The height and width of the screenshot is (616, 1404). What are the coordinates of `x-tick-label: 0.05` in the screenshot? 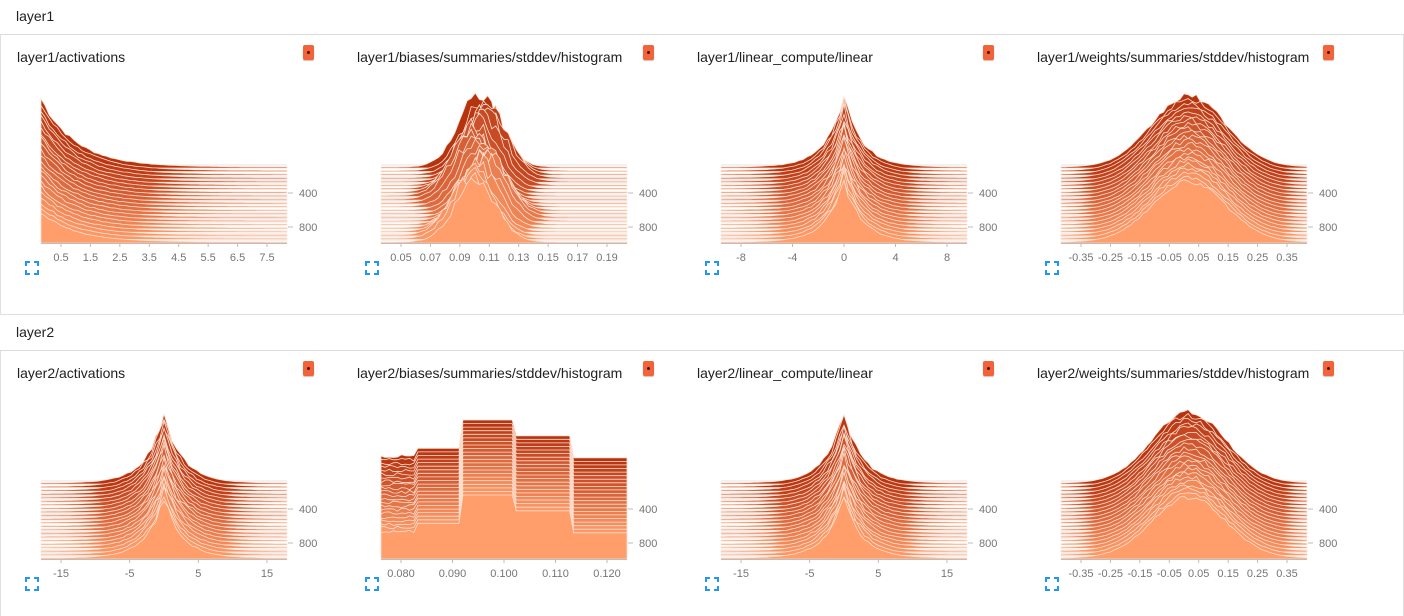 It's located at (400, 258).